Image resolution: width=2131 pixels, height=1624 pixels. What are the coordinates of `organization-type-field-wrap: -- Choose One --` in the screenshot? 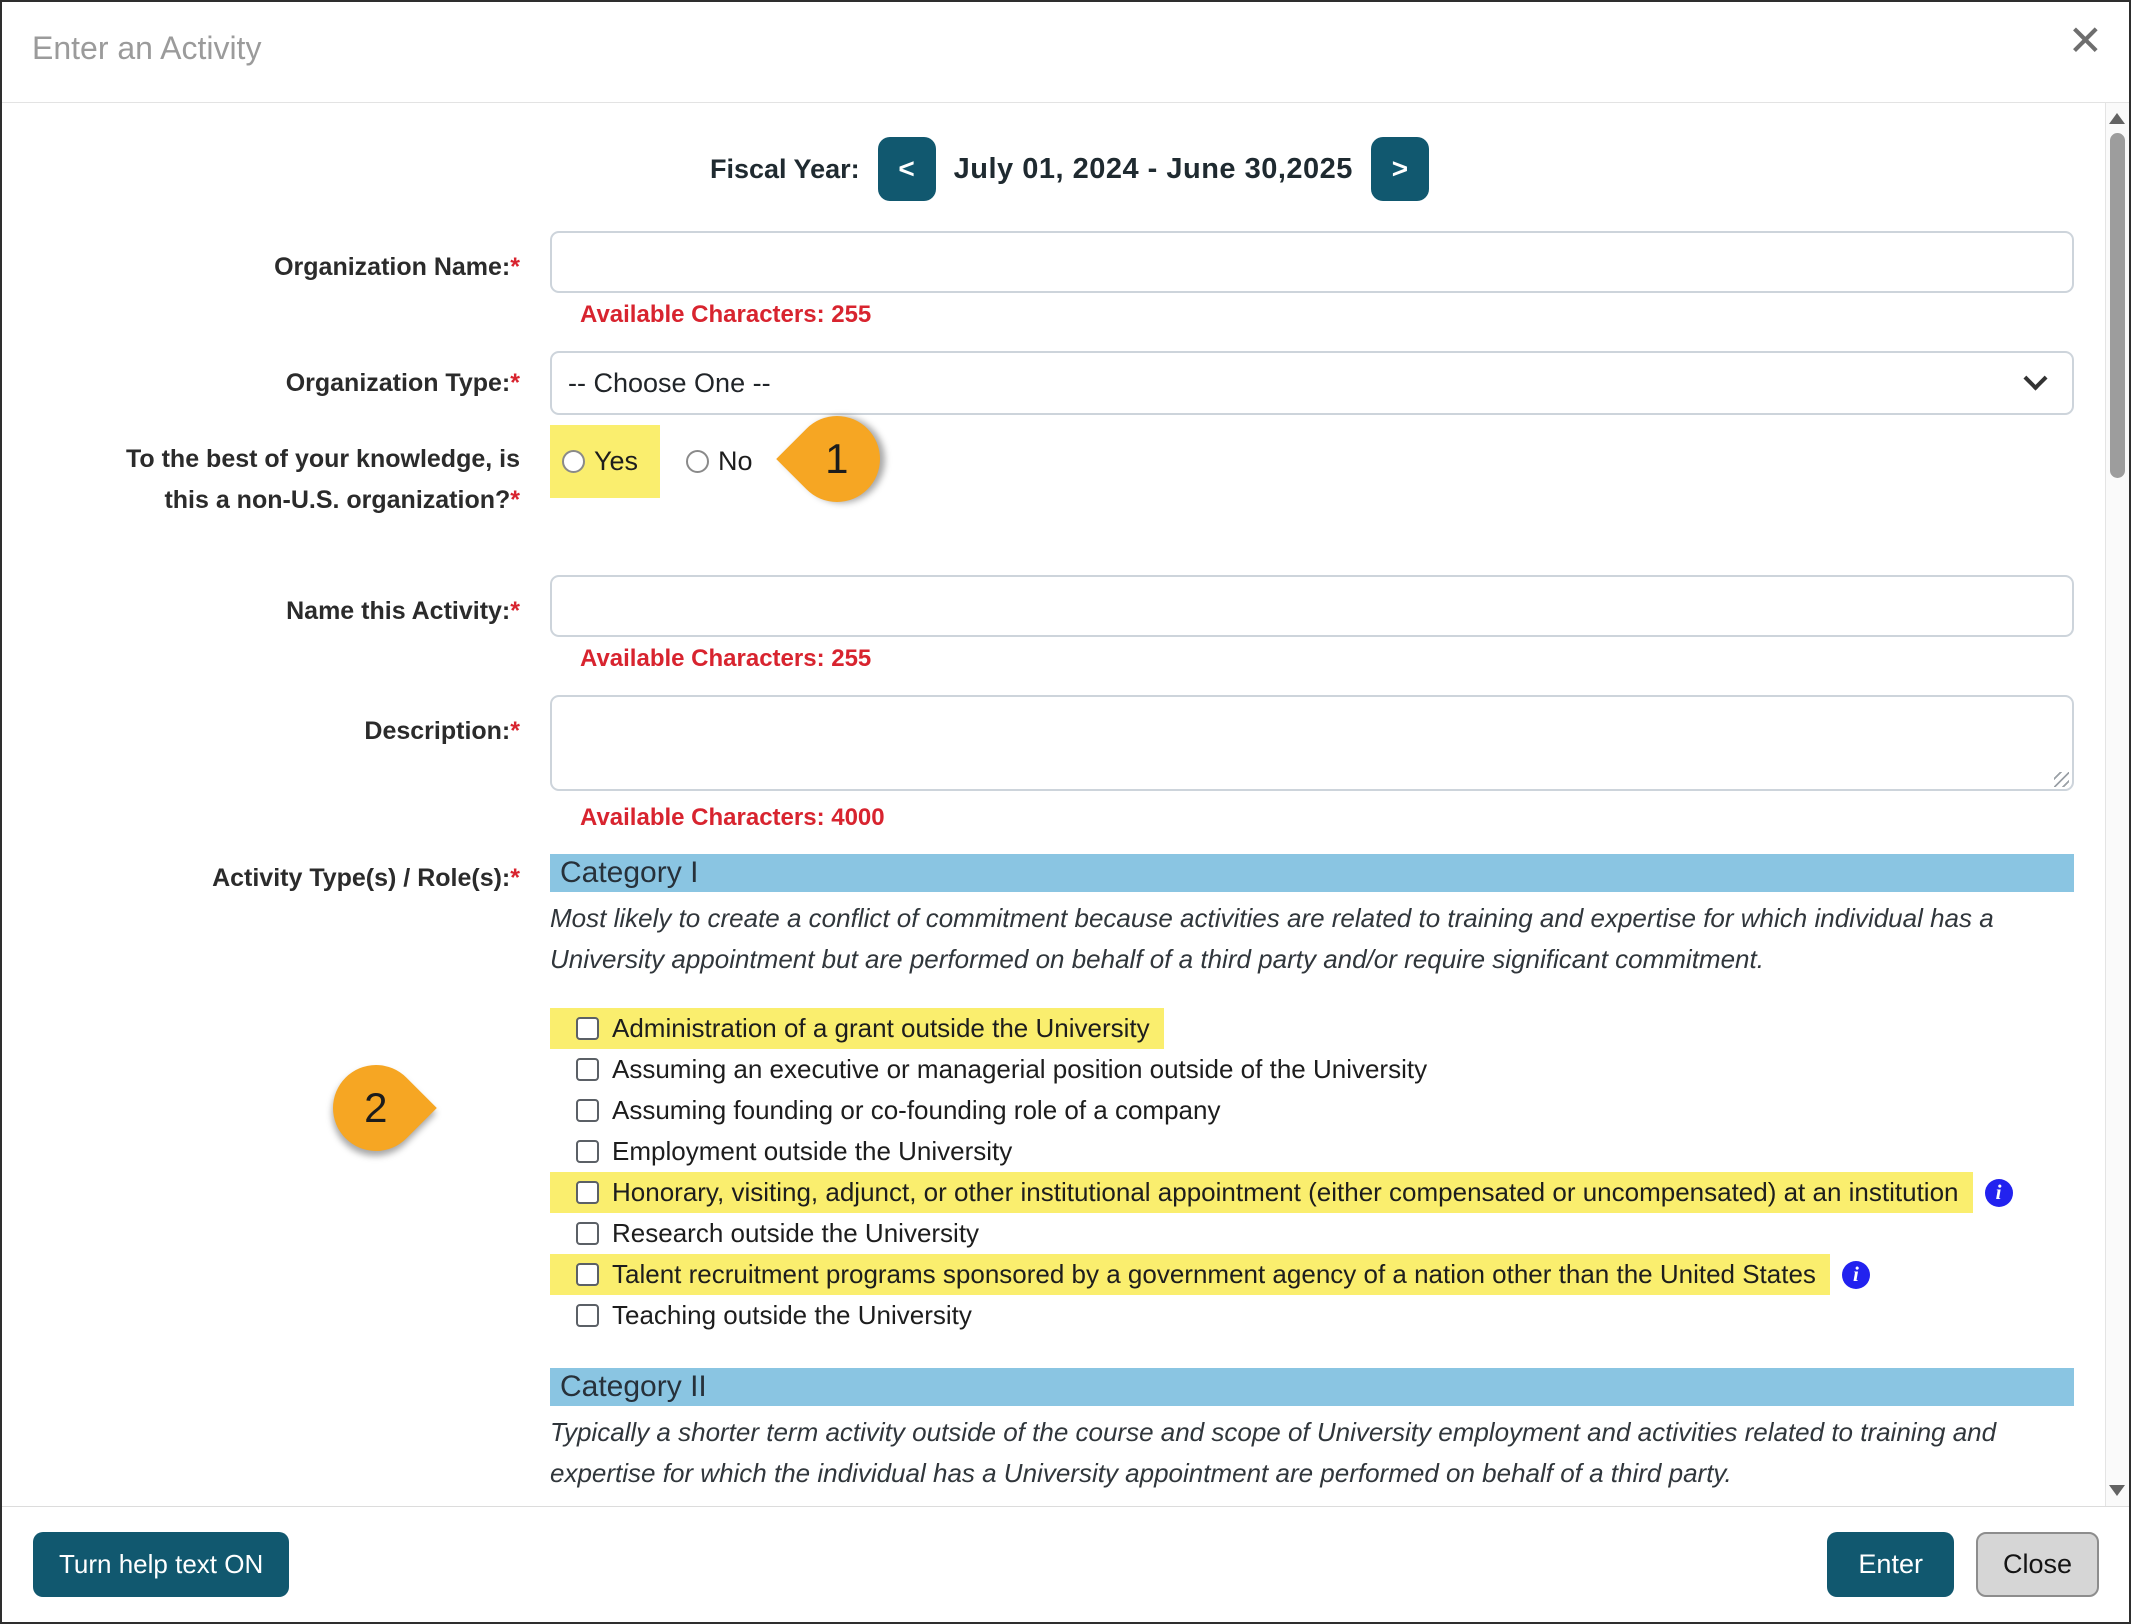 It's located at (1312, 388).